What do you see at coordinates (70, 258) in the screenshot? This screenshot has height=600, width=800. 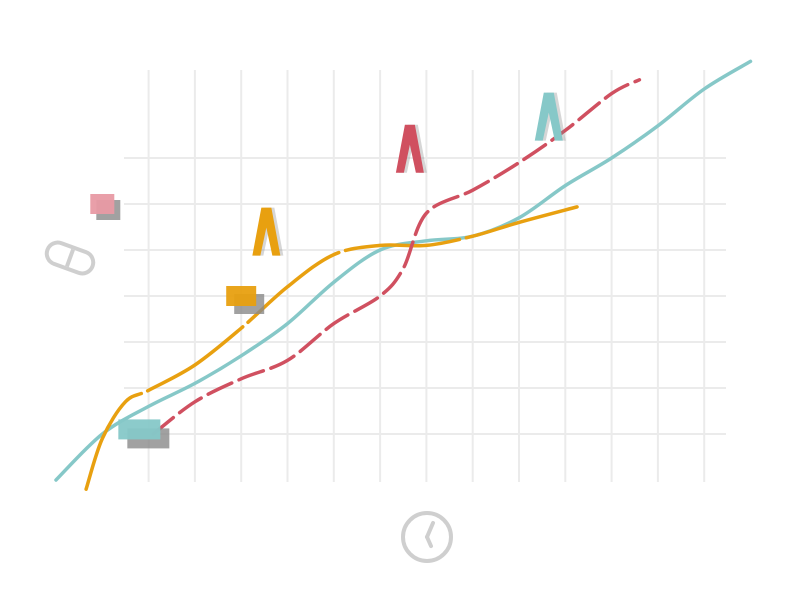 I see `pill-icon` at bounding box center [70, 258].